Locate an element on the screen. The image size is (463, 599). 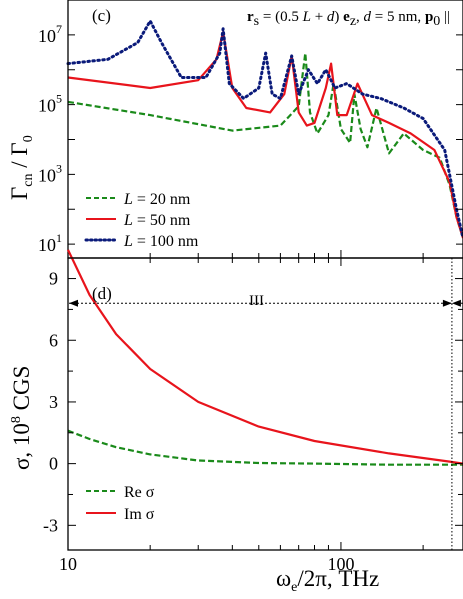
panel-d-y-axis-title: σ, 108 CGS is located at coordinates (21, 418).